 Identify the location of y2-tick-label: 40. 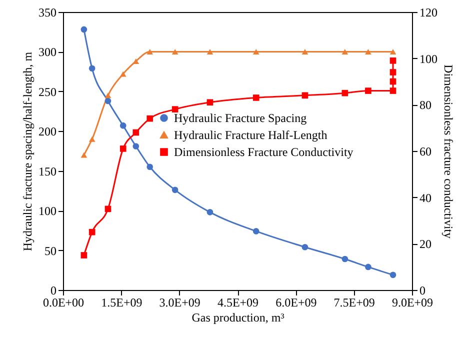
(426, 197).